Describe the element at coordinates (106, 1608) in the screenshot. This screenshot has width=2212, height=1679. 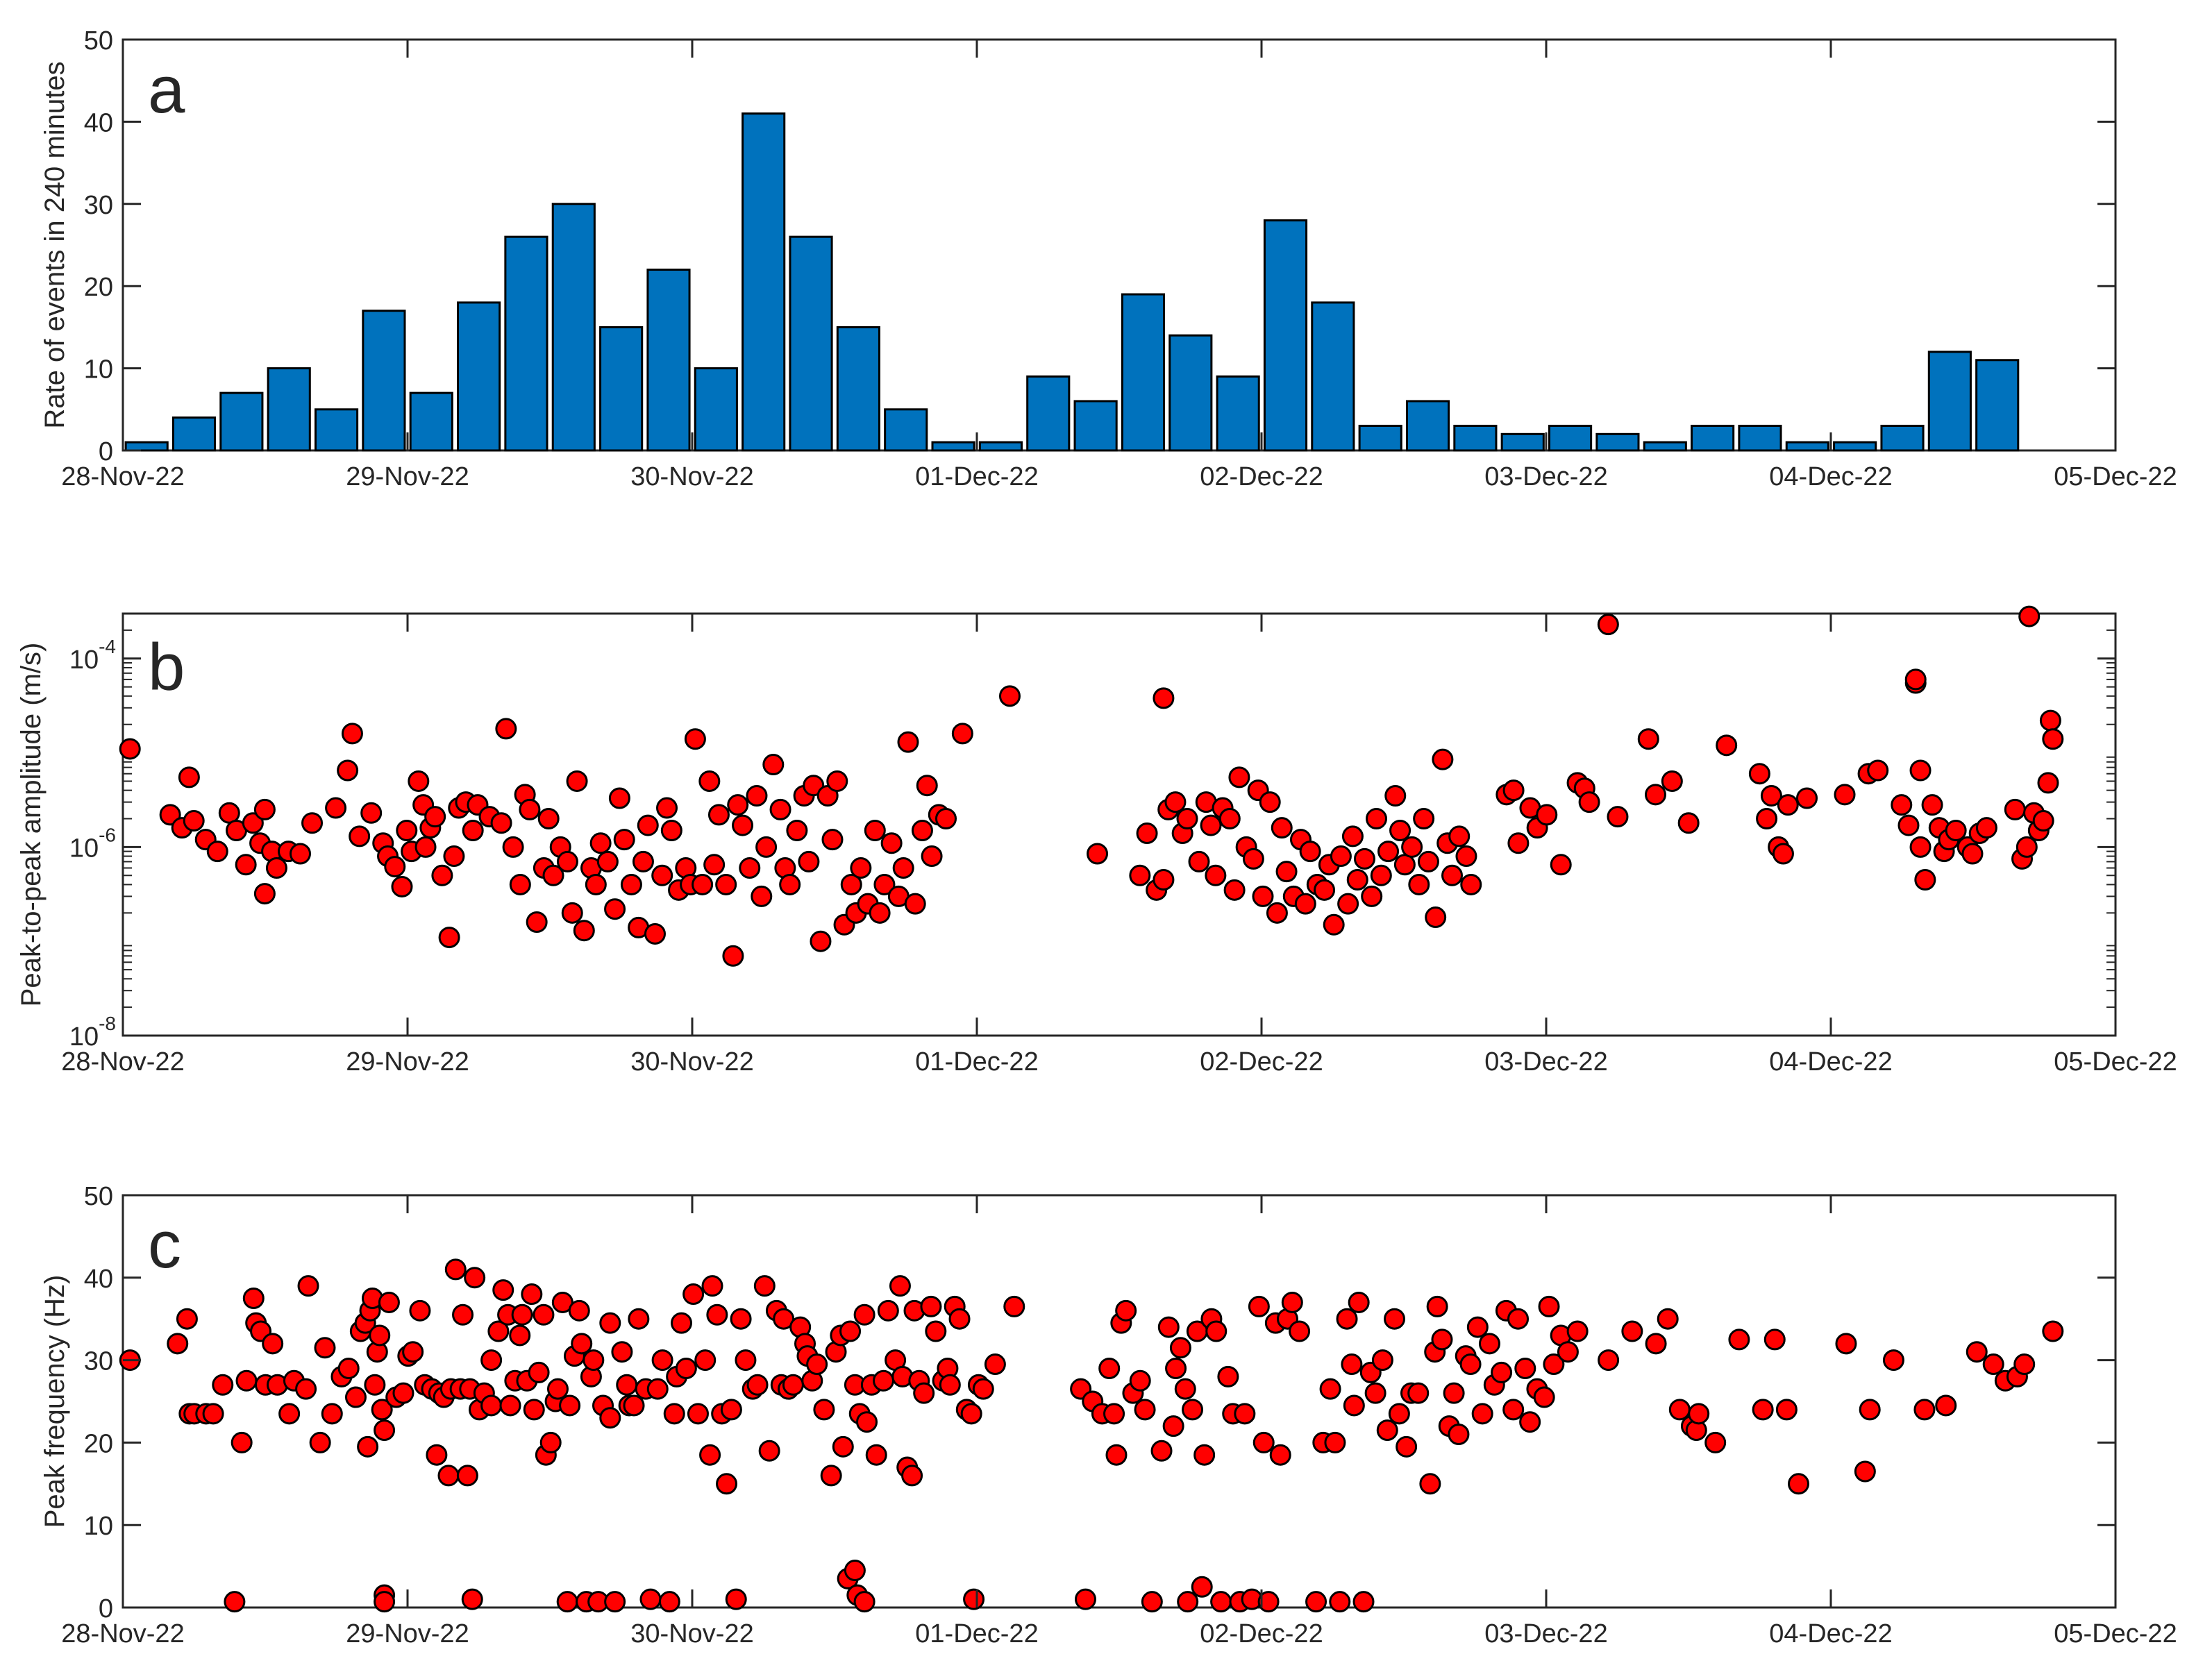
I see `y-tick-label: 0` at that location.